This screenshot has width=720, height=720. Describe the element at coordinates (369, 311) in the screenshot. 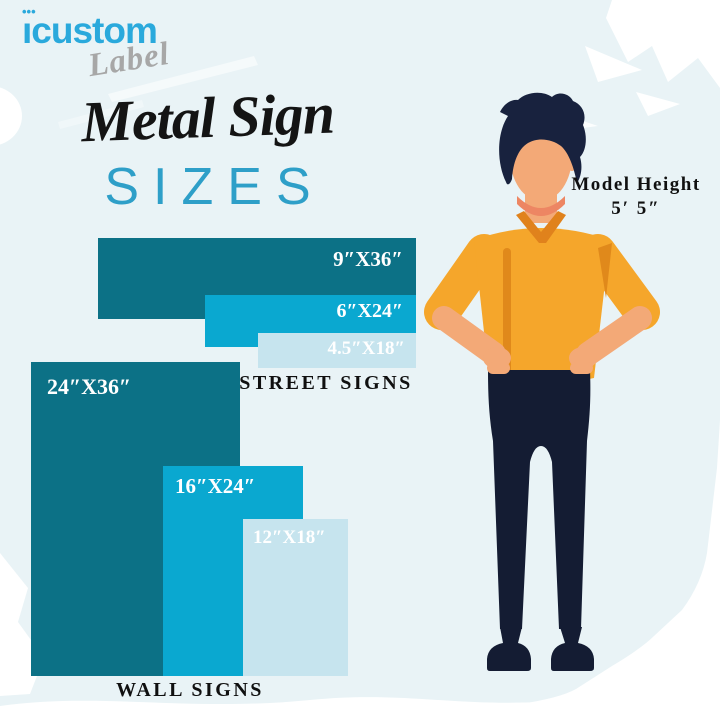

I see `street-sign-size-label: 6″X24″` at that location.